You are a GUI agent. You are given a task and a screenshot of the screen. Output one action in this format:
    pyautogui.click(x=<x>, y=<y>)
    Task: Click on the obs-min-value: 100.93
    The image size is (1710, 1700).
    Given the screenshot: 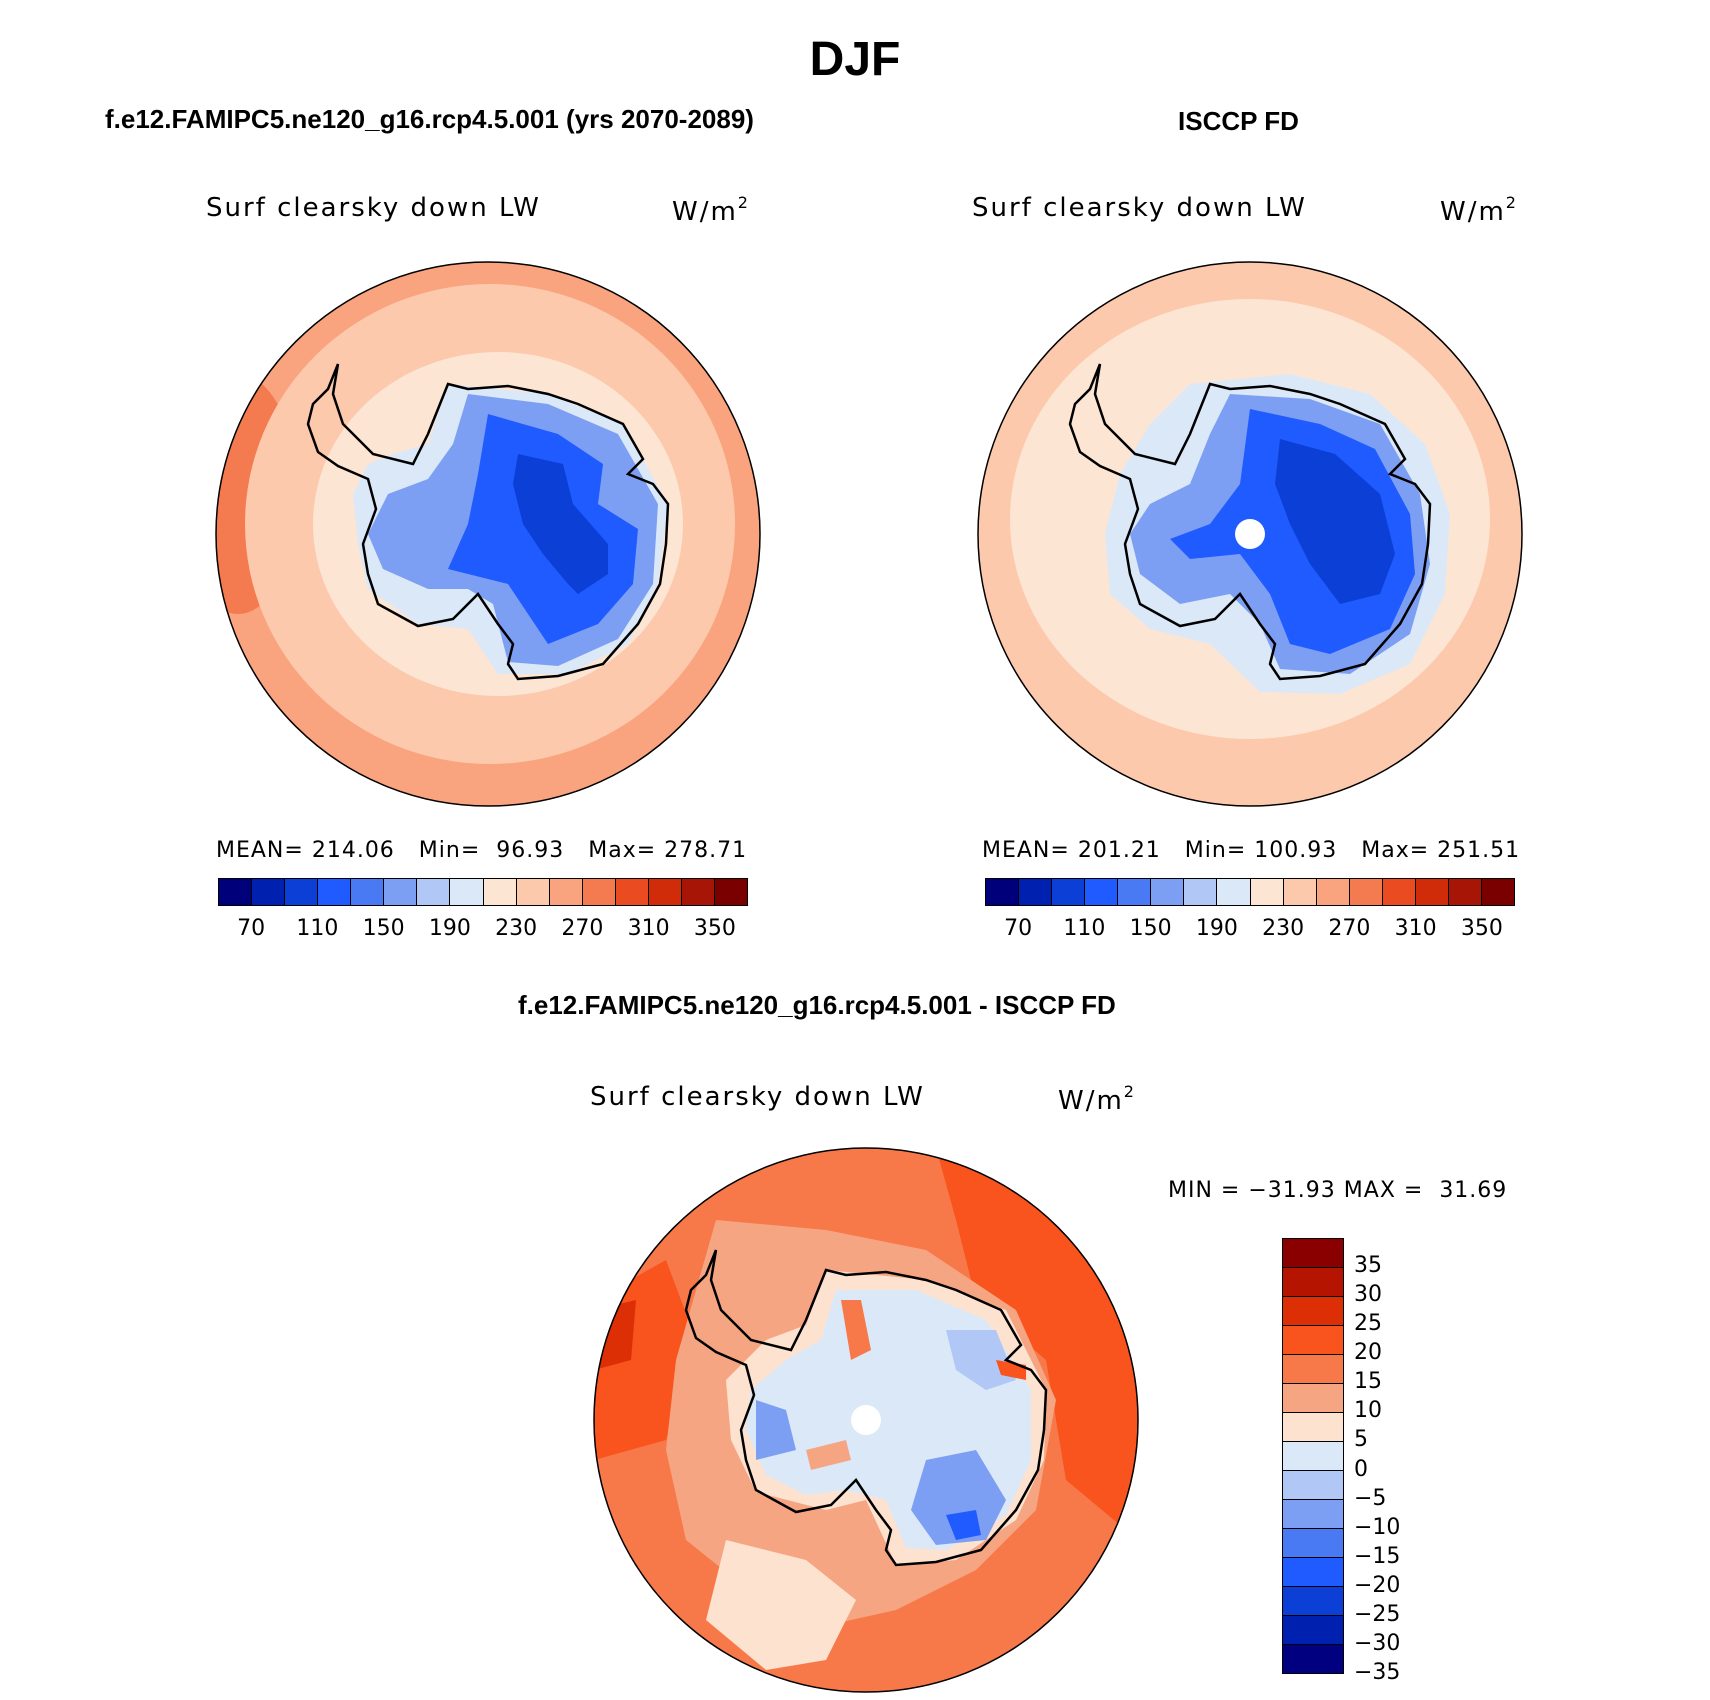 What is the action you would take?
    pyautogui.click(x=1296, y=850)
    